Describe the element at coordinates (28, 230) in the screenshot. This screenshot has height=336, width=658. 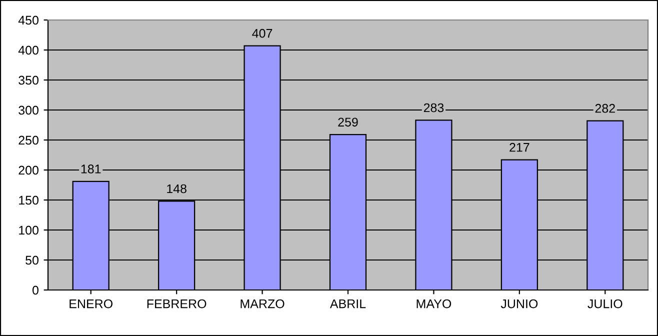
I see `y-tick-label: 100` at that location.